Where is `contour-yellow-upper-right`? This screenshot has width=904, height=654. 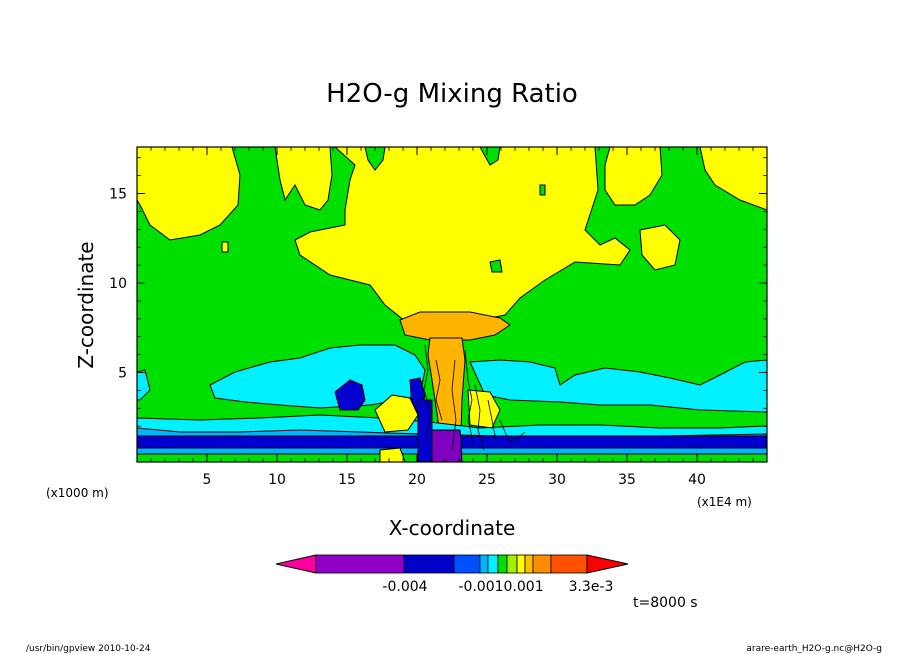 contour-yellow-upper-right is located at coordinates (633, 176).